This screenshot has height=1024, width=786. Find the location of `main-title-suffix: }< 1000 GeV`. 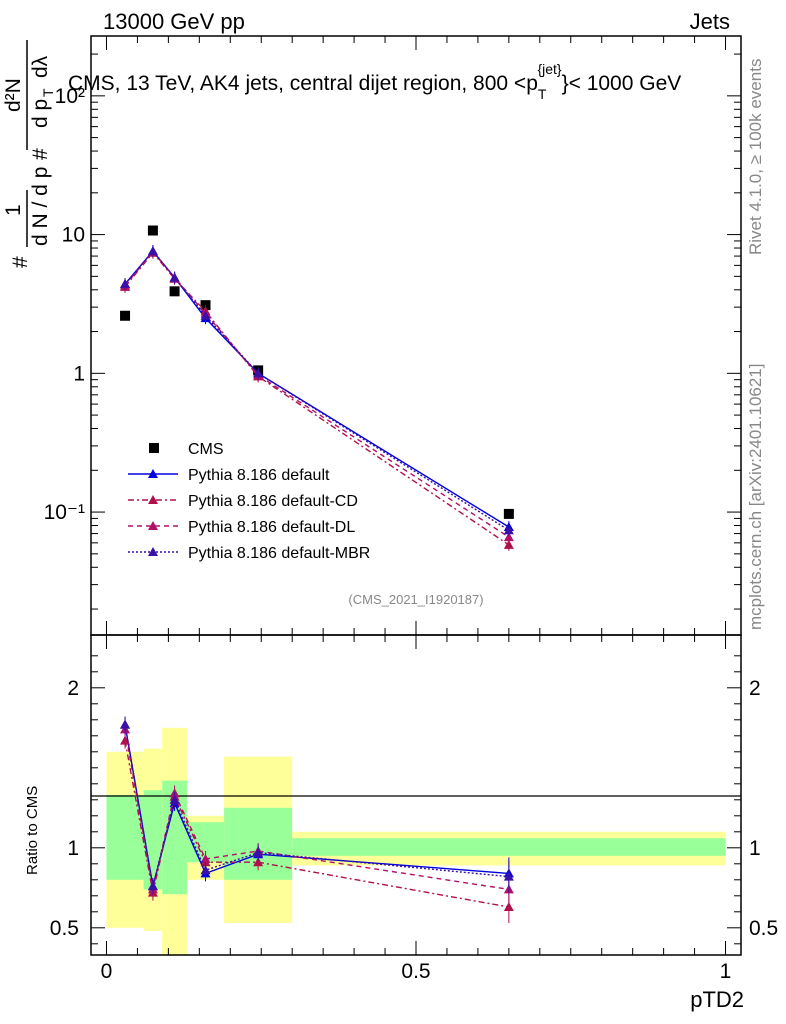

main-title-suffix: }< 1000 GeV is located at coordinates (622, 83).